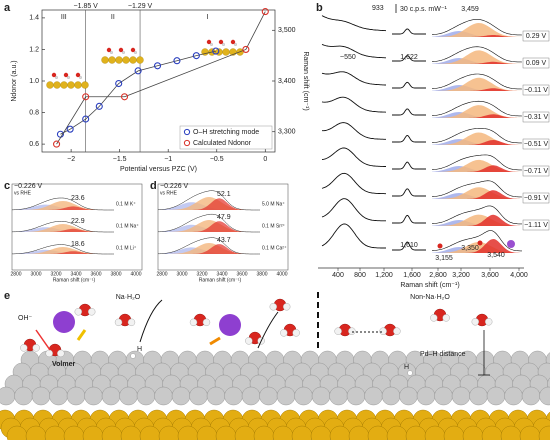  Describe the element at coordinates (224, 194) in the screenshot. I see `area-label: 52.1` at that location.